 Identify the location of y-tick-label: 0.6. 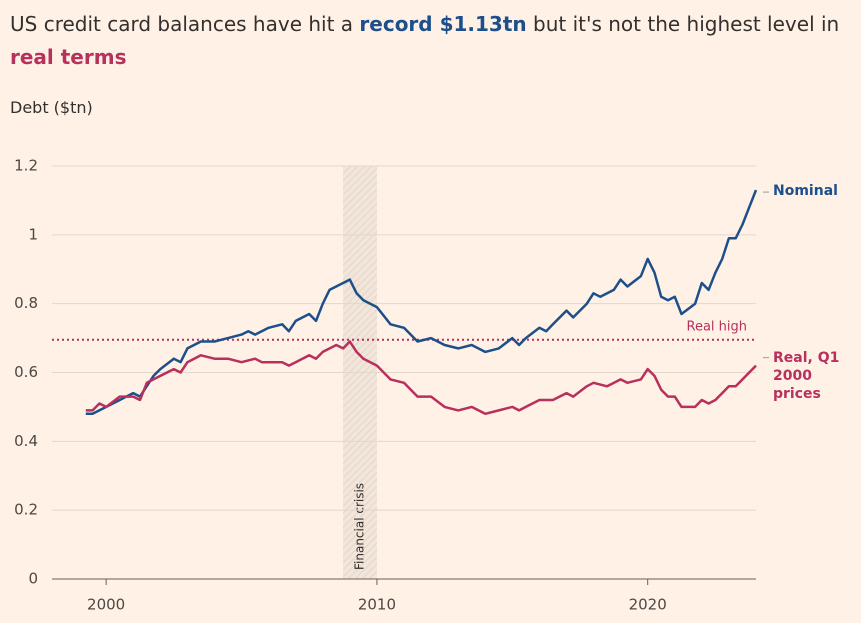
(26, 372).